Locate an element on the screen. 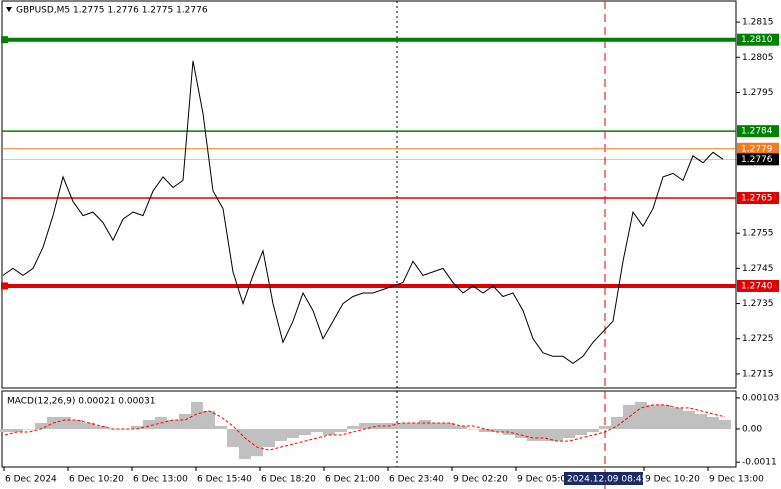 The width and height of the screenshot is (781, 489). x-tick-label: 9 Dec 13:00 is located at coordinates (736, 480).